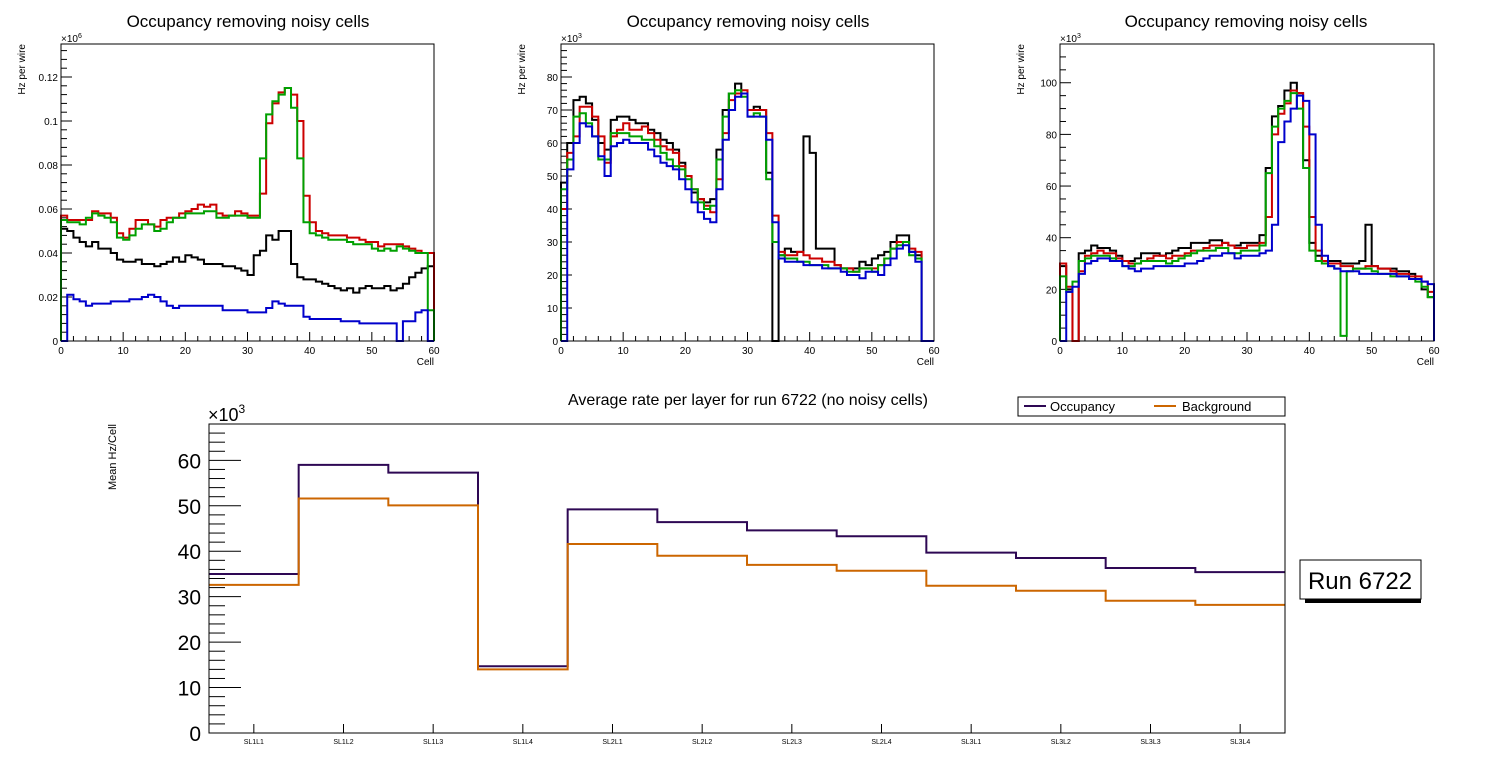 This screenshot has width=1496, height=772. What do you see at coordinates (254, 742) in the screenshot?
I see `x-tick-label: SL1L1` at bounding box center [254, 742].